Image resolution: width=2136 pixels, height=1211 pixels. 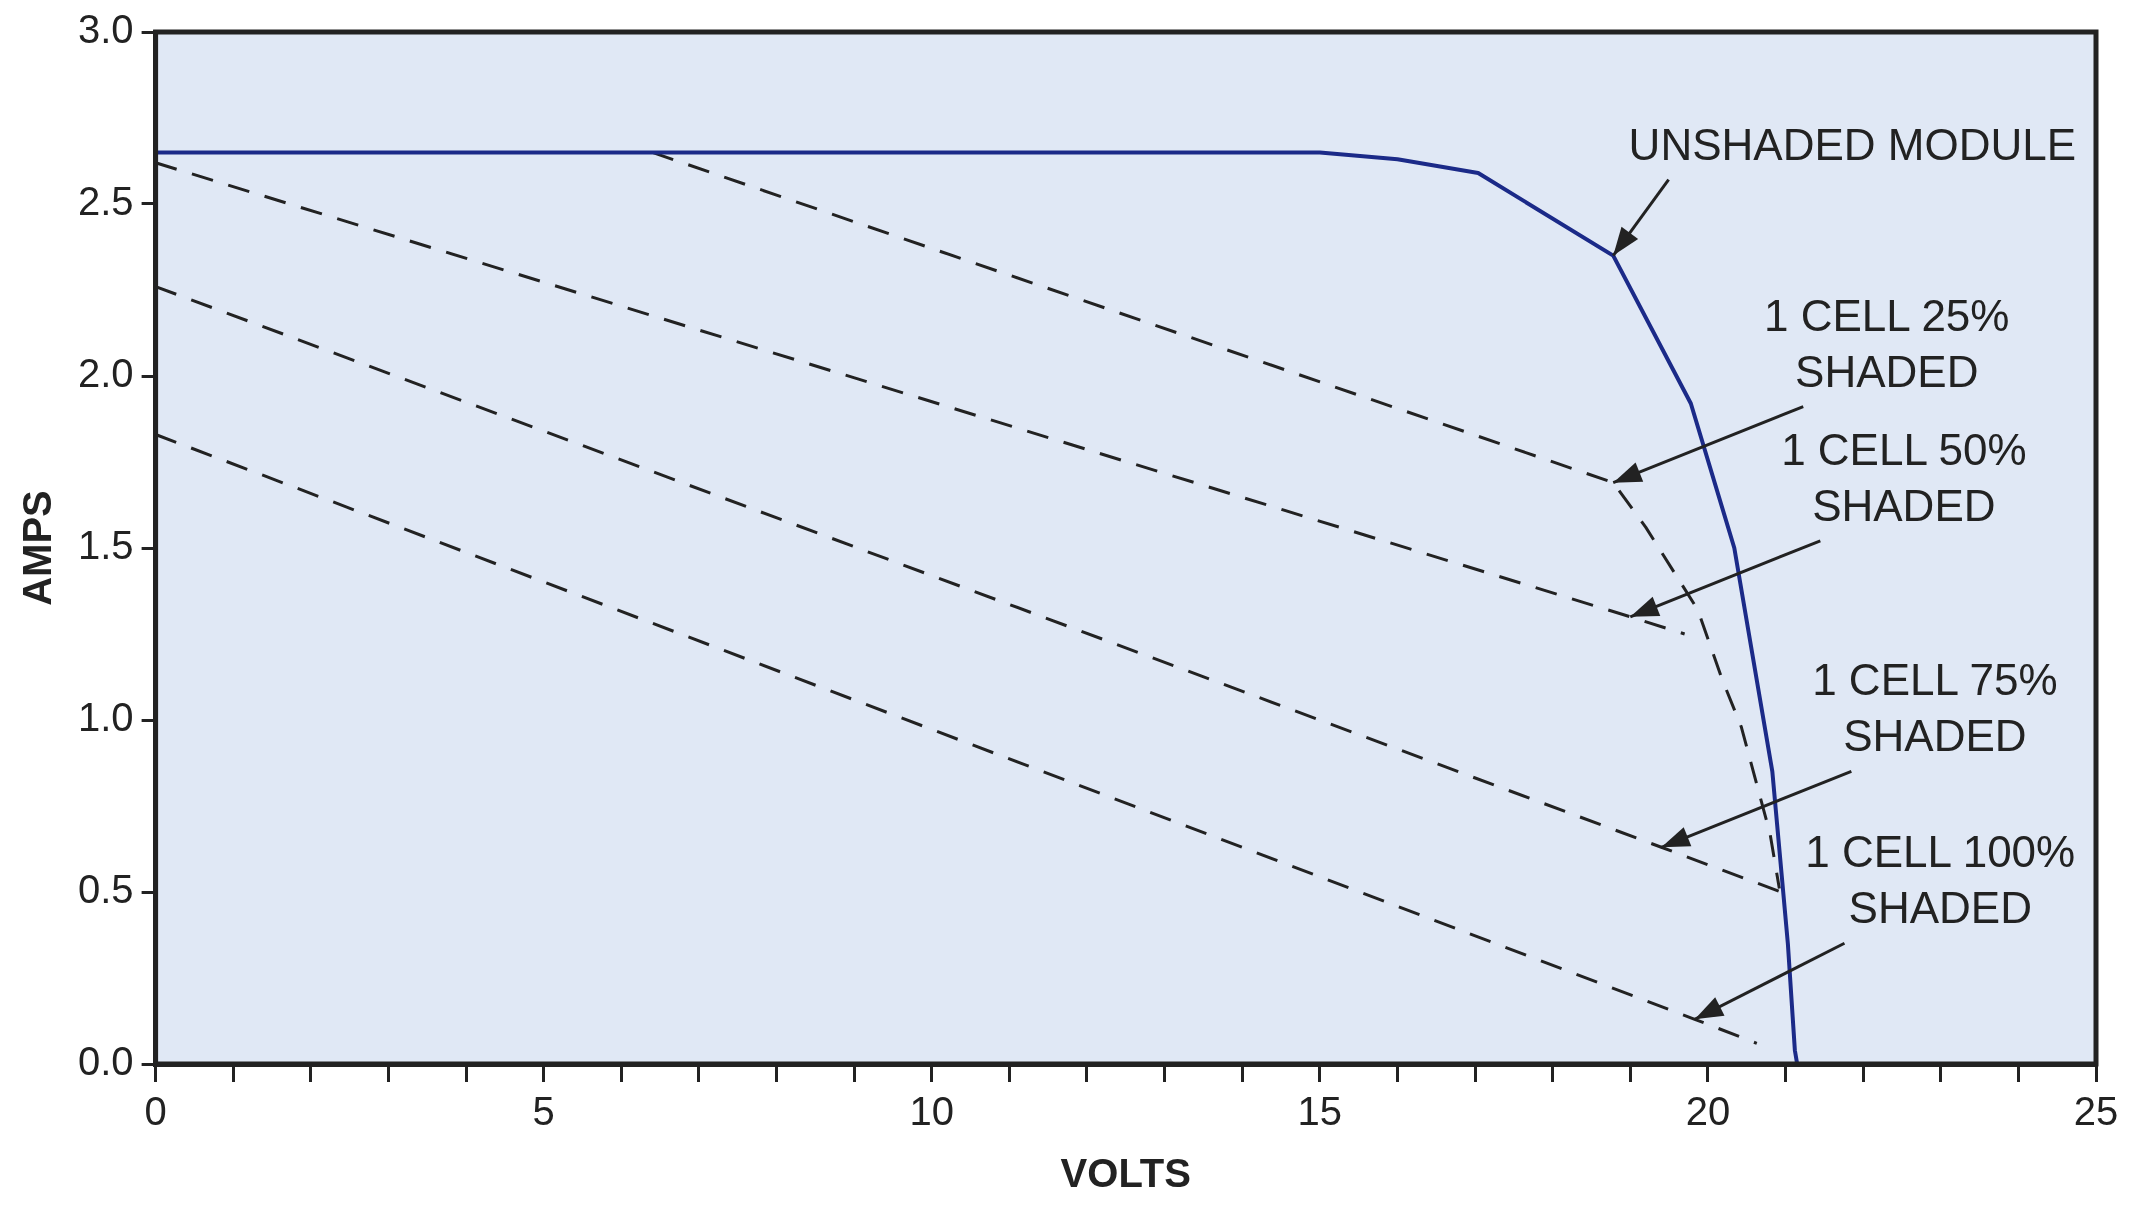 What do you see at coordinates (106, 545) in the screenshot?
I see `y-tick-label: 1.5` at bounding box center [106, 545].